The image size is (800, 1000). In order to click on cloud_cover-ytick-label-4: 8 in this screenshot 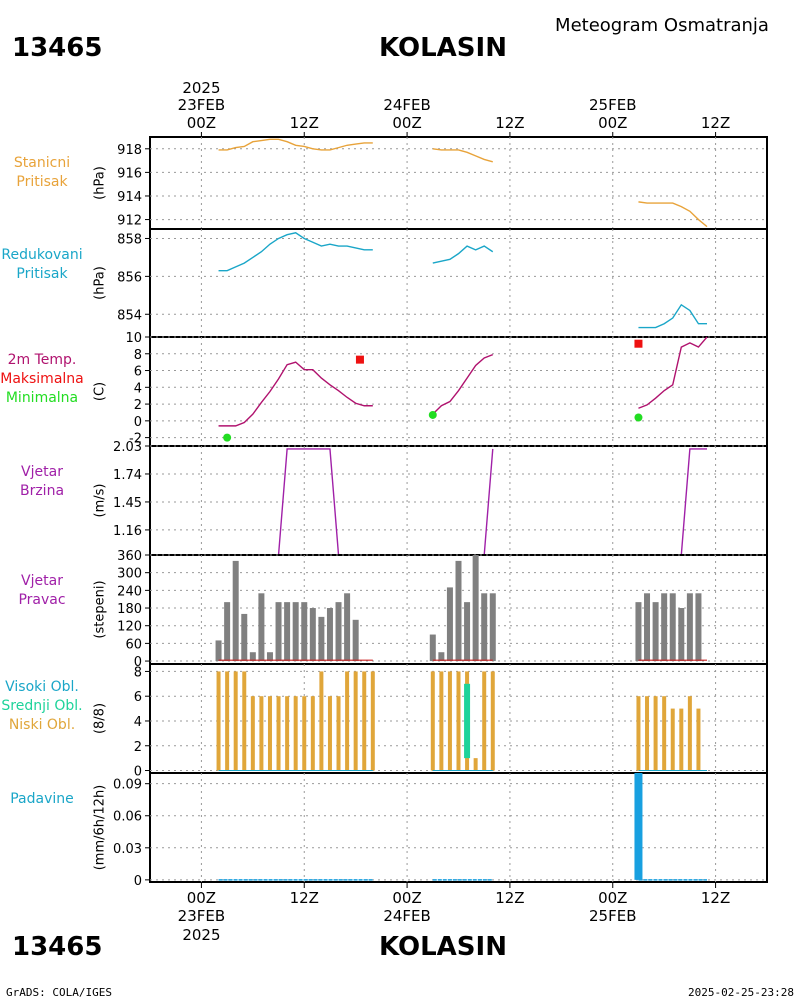, I will do `click(138, 672)`.